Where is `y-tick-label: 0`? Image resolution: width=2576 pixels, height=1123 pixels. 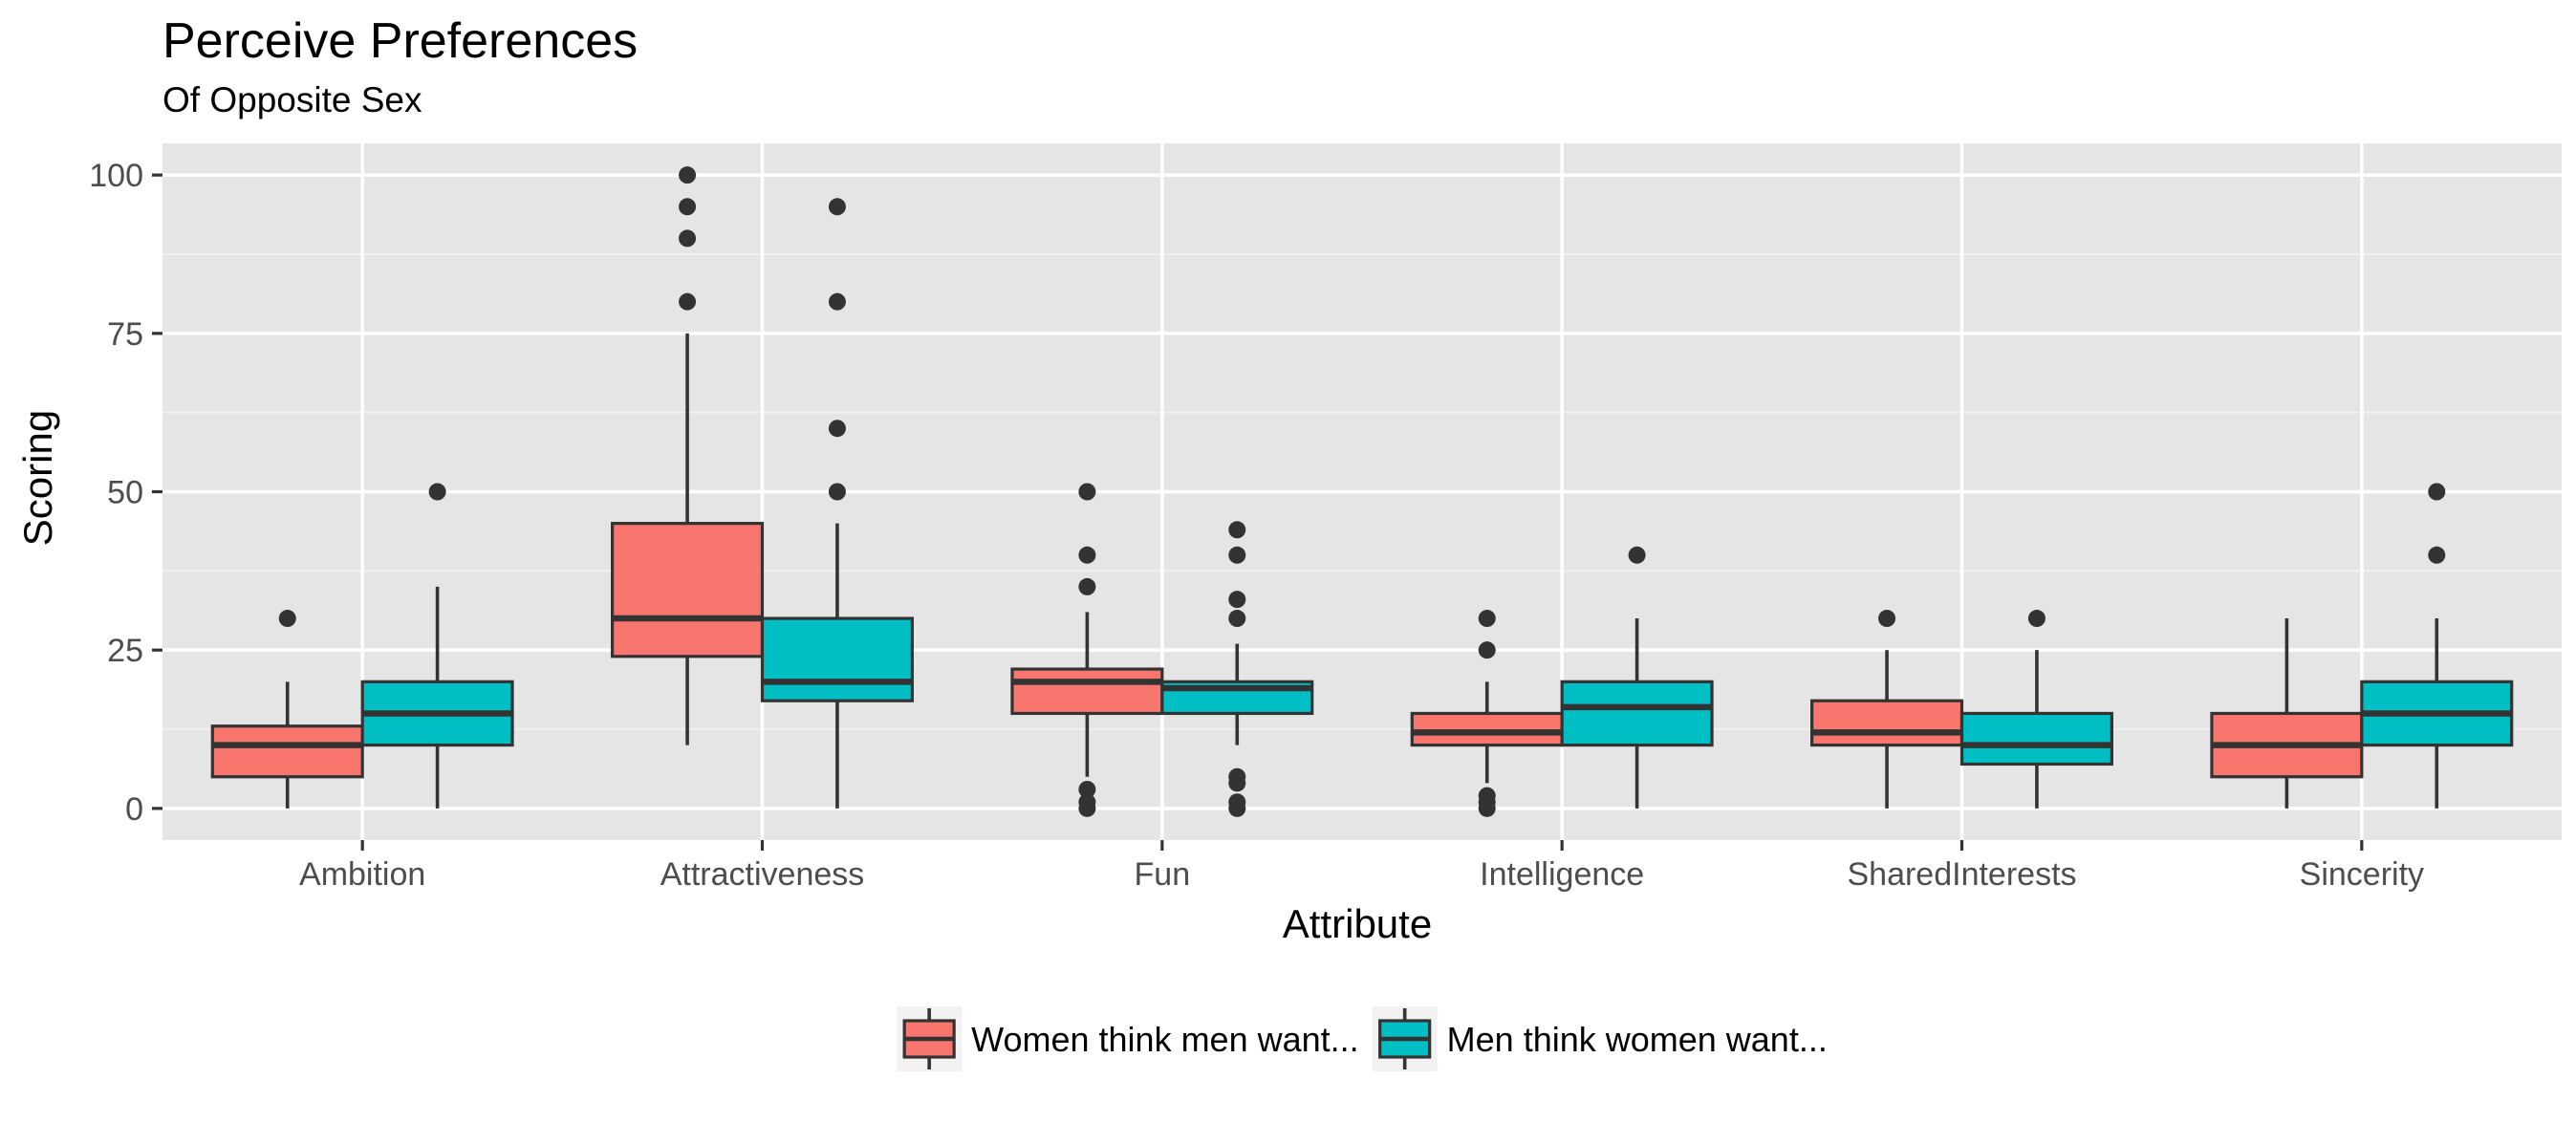
y-tick-label: 0 is located at coordinates (134, 809).